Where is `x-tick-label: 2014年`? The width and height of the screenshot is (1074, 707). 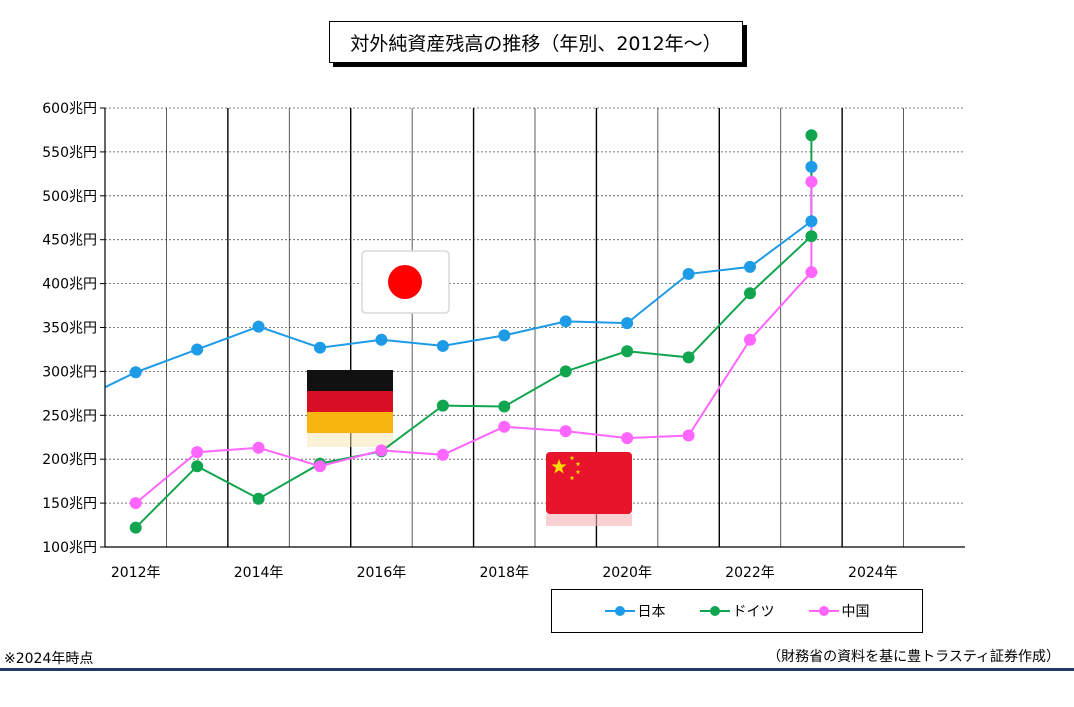
x-tick-label: 2014年 is located at coordinates (259, 573).